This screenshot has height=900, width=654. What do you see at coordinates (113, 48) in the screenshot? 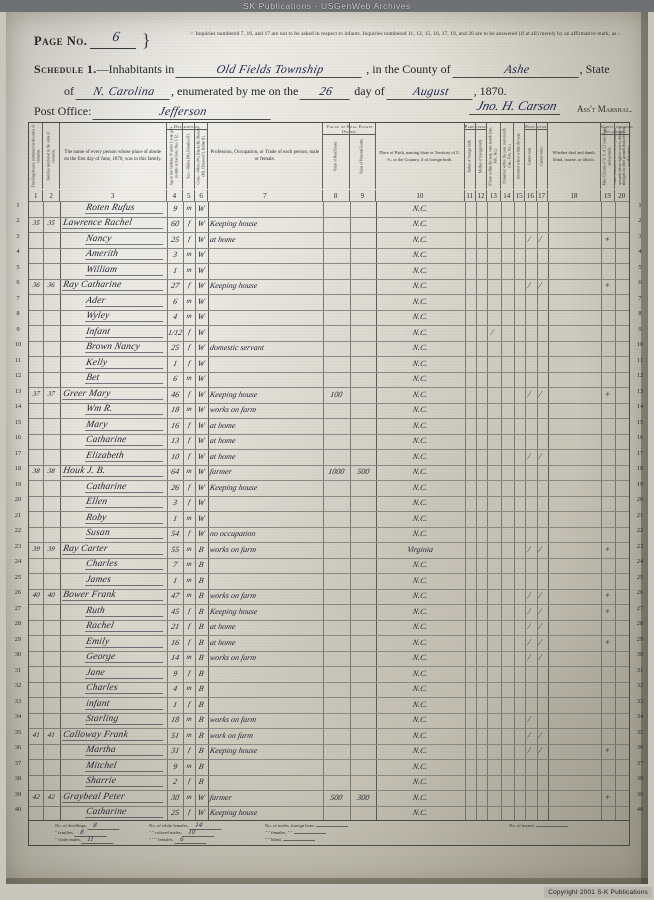
I see `page-no-rule` at bounding box center [113, 48].